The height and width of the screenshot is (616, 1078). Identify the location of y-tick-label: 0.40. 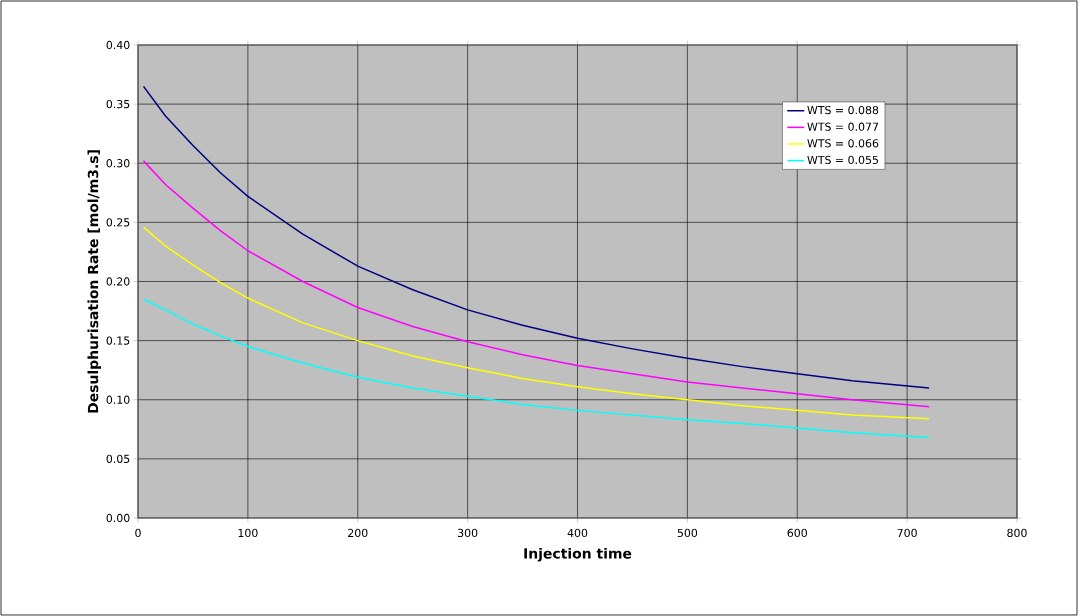
(118, 45).